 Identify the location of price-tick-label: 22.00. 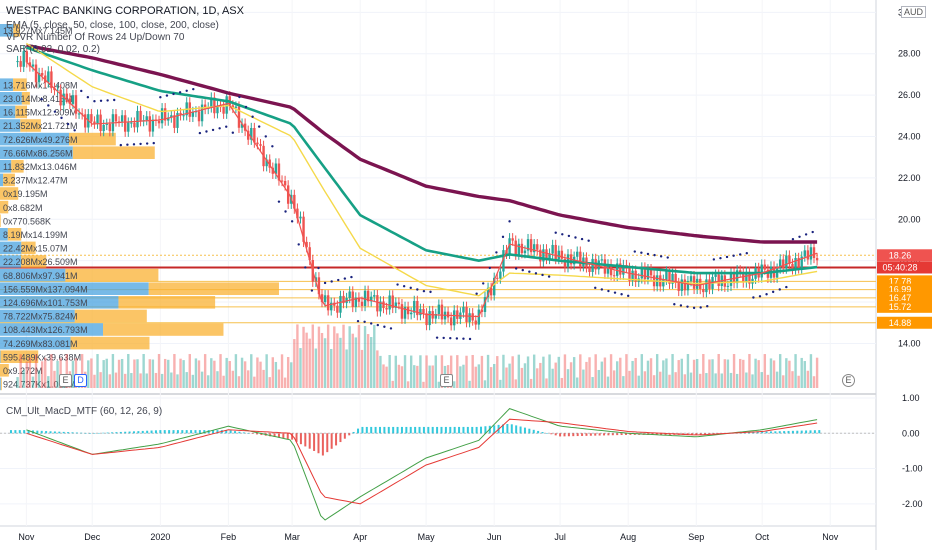
(909, 178).